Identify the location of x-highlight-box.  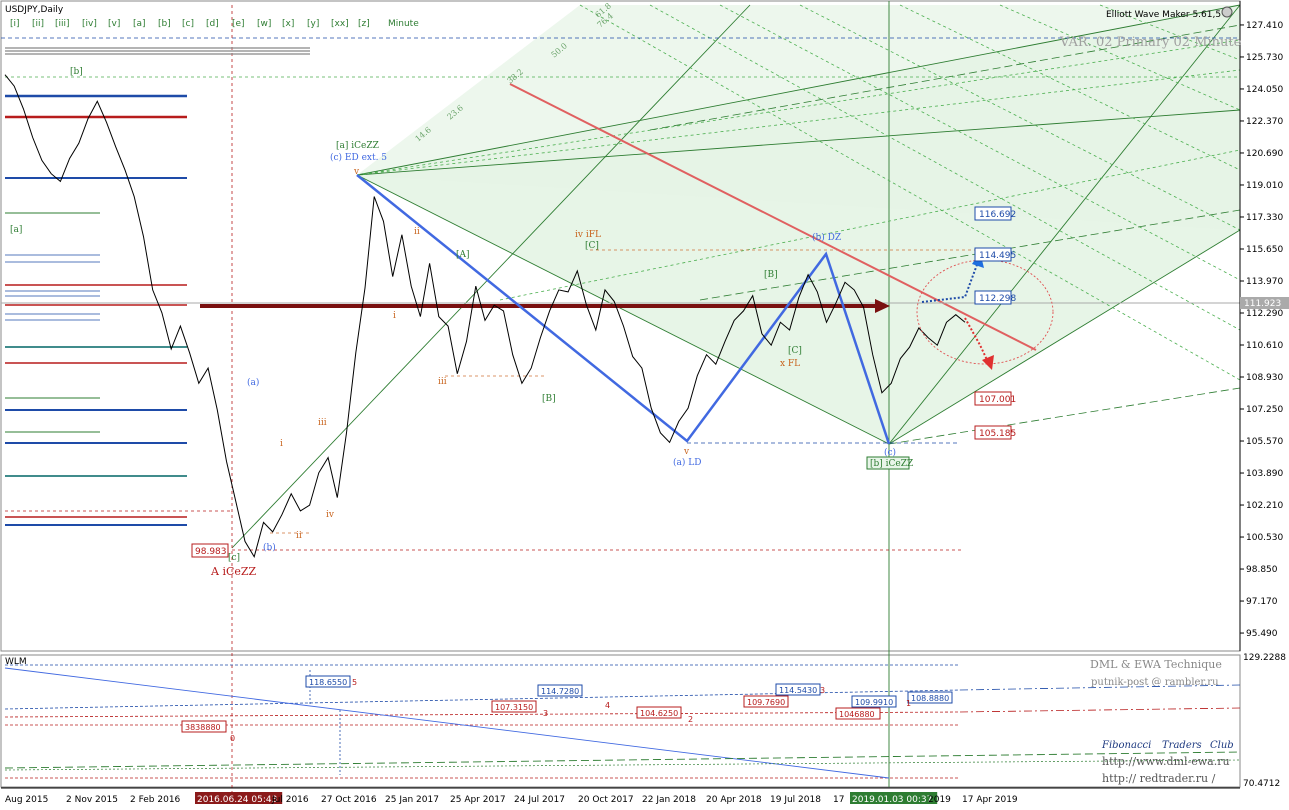
(239, 798).